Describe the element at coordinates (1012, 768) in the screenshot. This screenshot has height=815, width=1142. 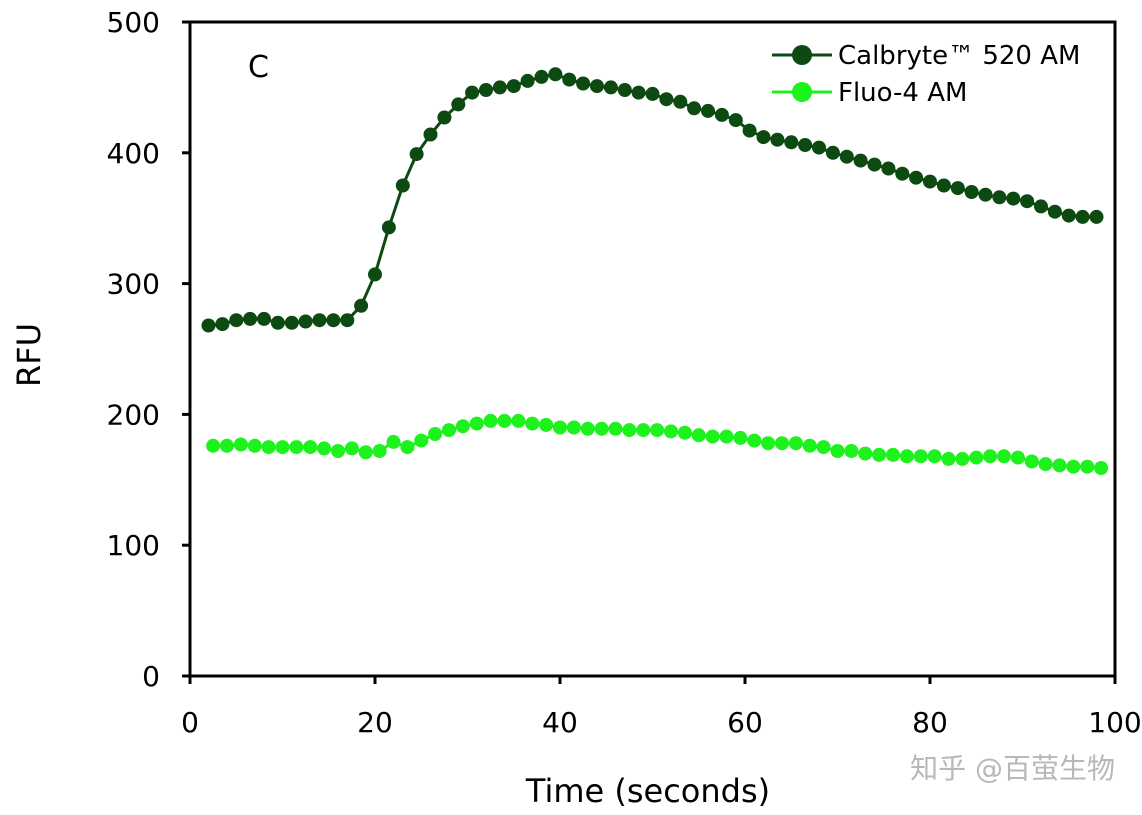
I see `watermark: 知乎 @百萤生物` at that location.